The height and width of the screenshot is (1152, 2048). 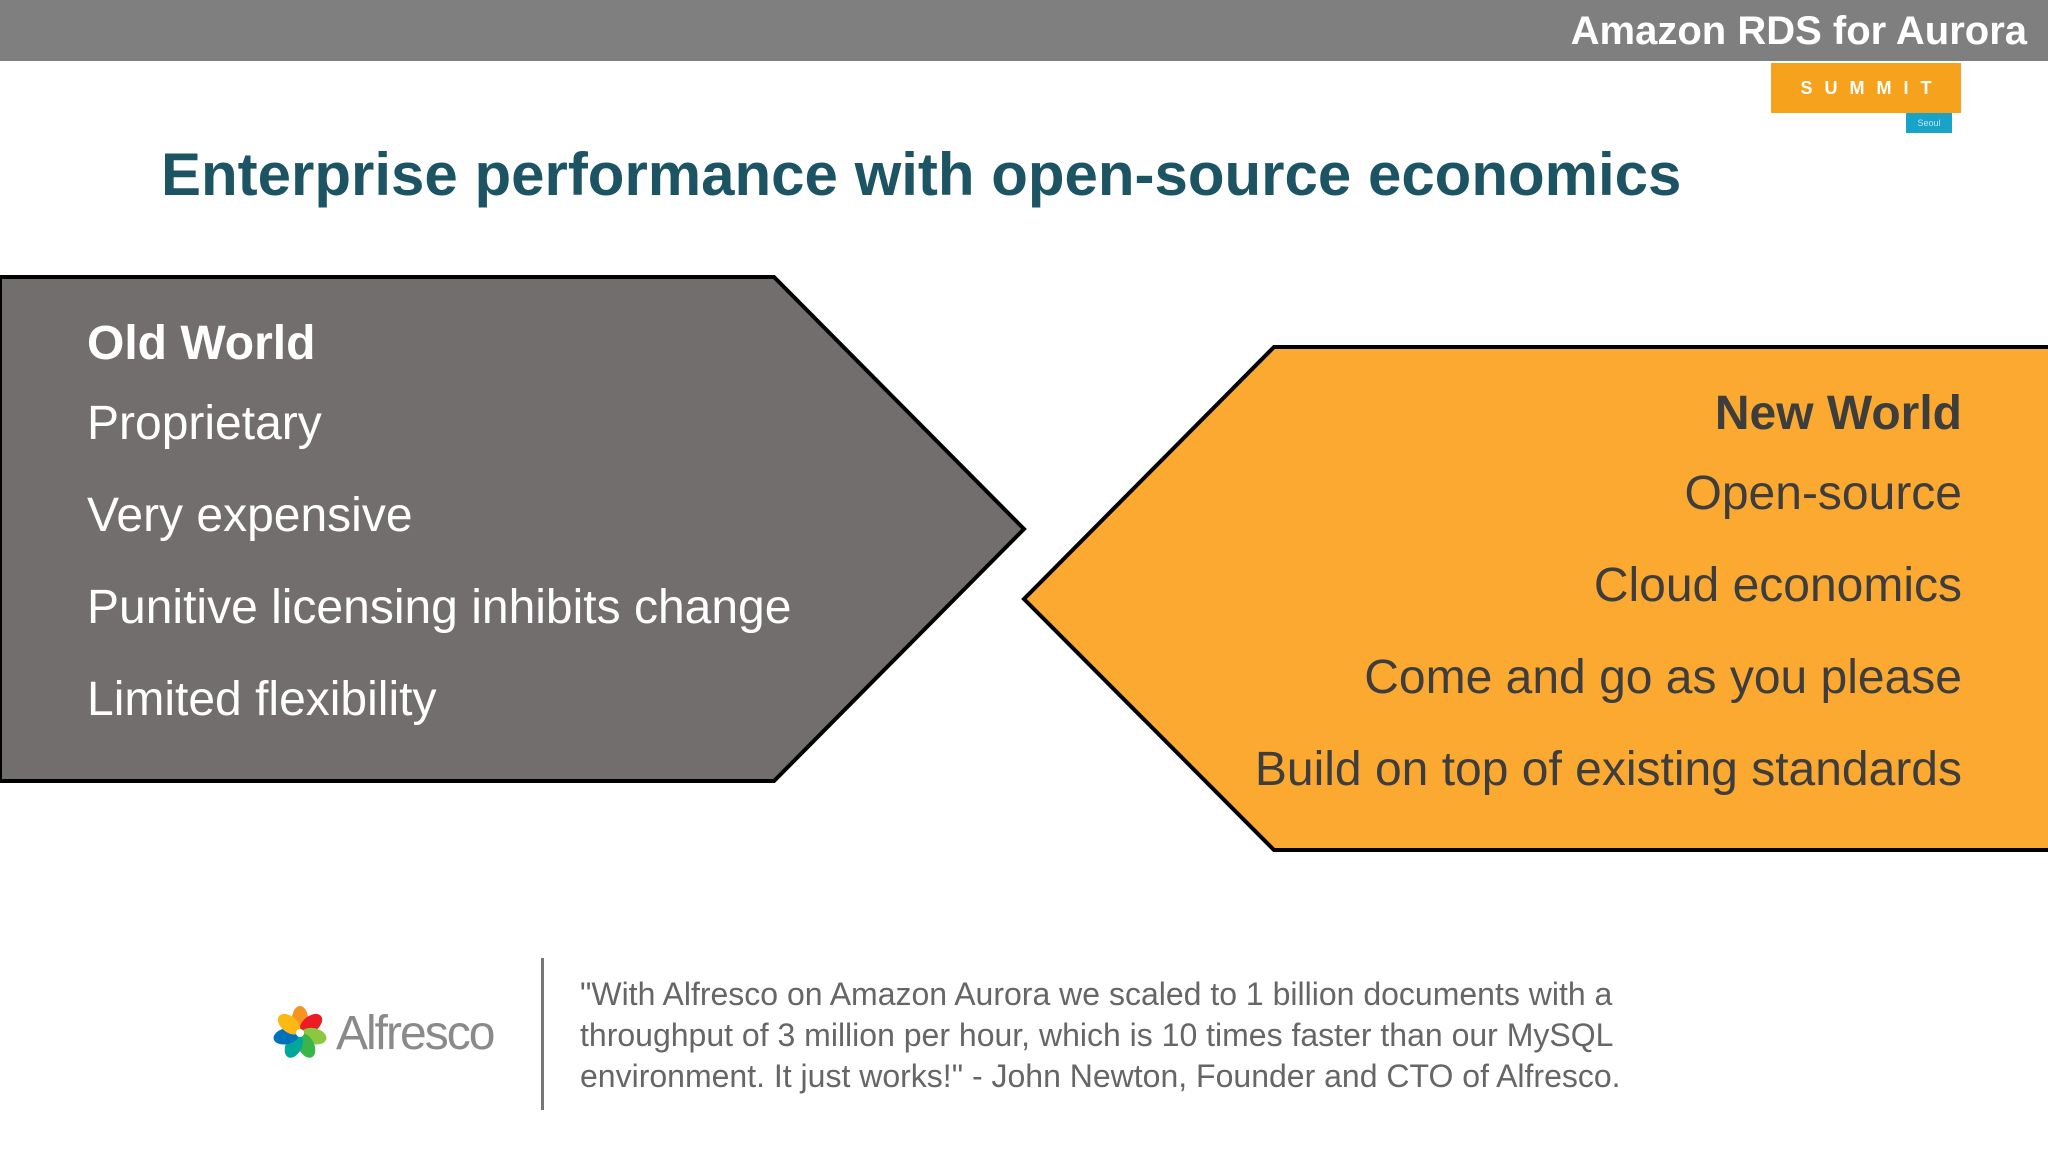 What do you see at coordinates (300, 1032) in the screenshot?
I see `alfresco-flower-icon` at bounding box center [300, 1032].